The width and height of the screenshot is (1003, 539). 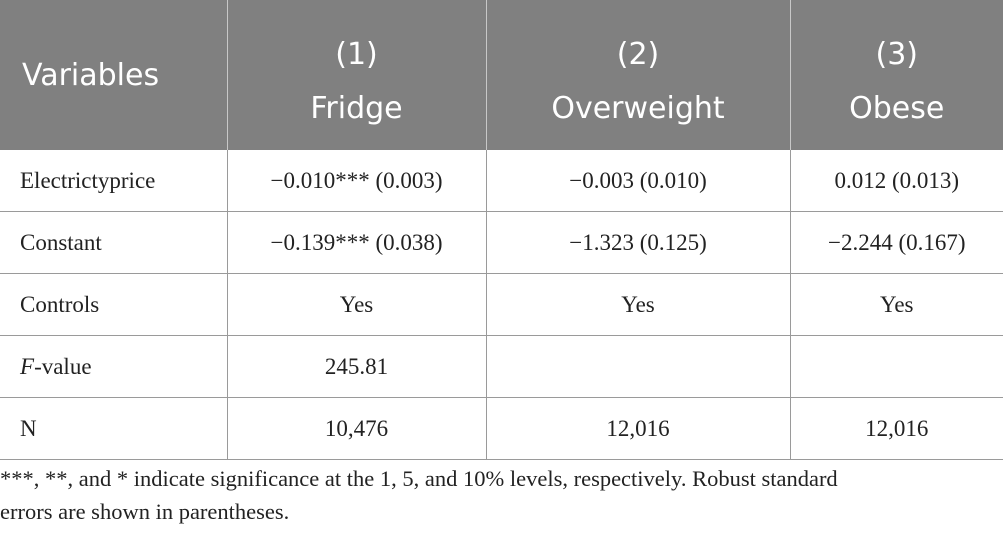 What do you see at coordinates (145, 511) in the screenshot?
I see `footnote-line-2: errors are shown in parentheses.` at bounding box center [145, 511].